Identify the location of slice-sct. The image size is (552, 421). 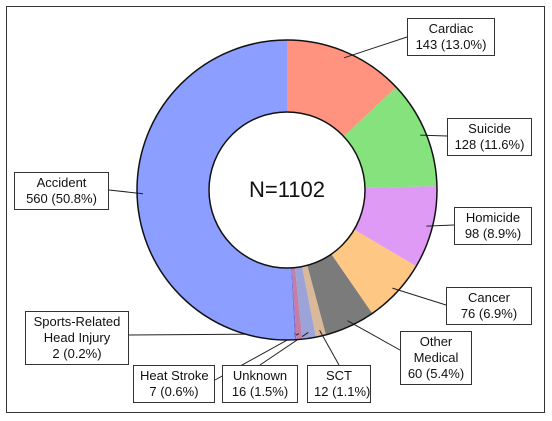
(314, 301).